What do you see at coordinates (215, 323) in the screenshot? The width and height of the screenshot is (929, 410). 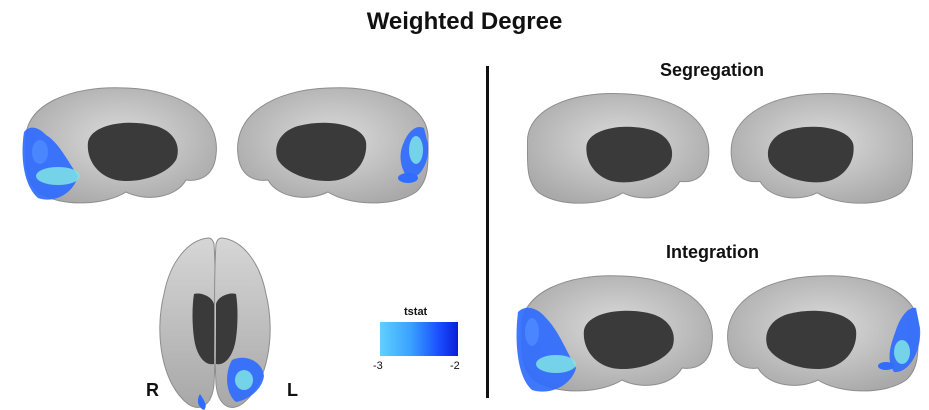 I see `brain-ventral-view` at bounding box center [215, 323].